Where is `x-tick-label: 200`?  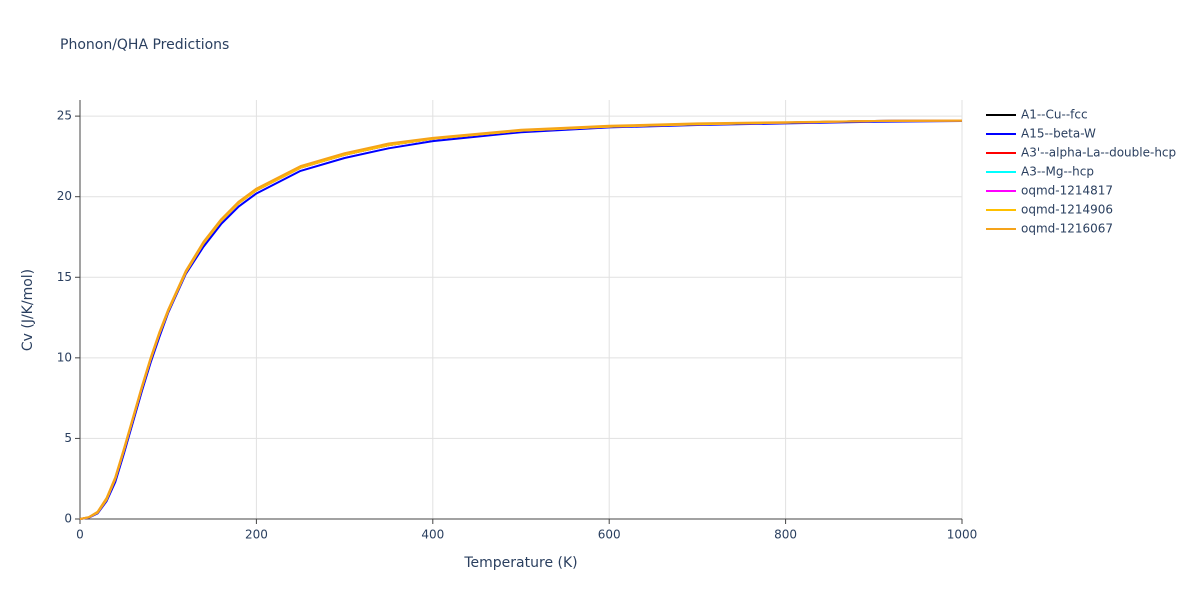
x-tick-label: 200 is located at coordinates (256, 535).